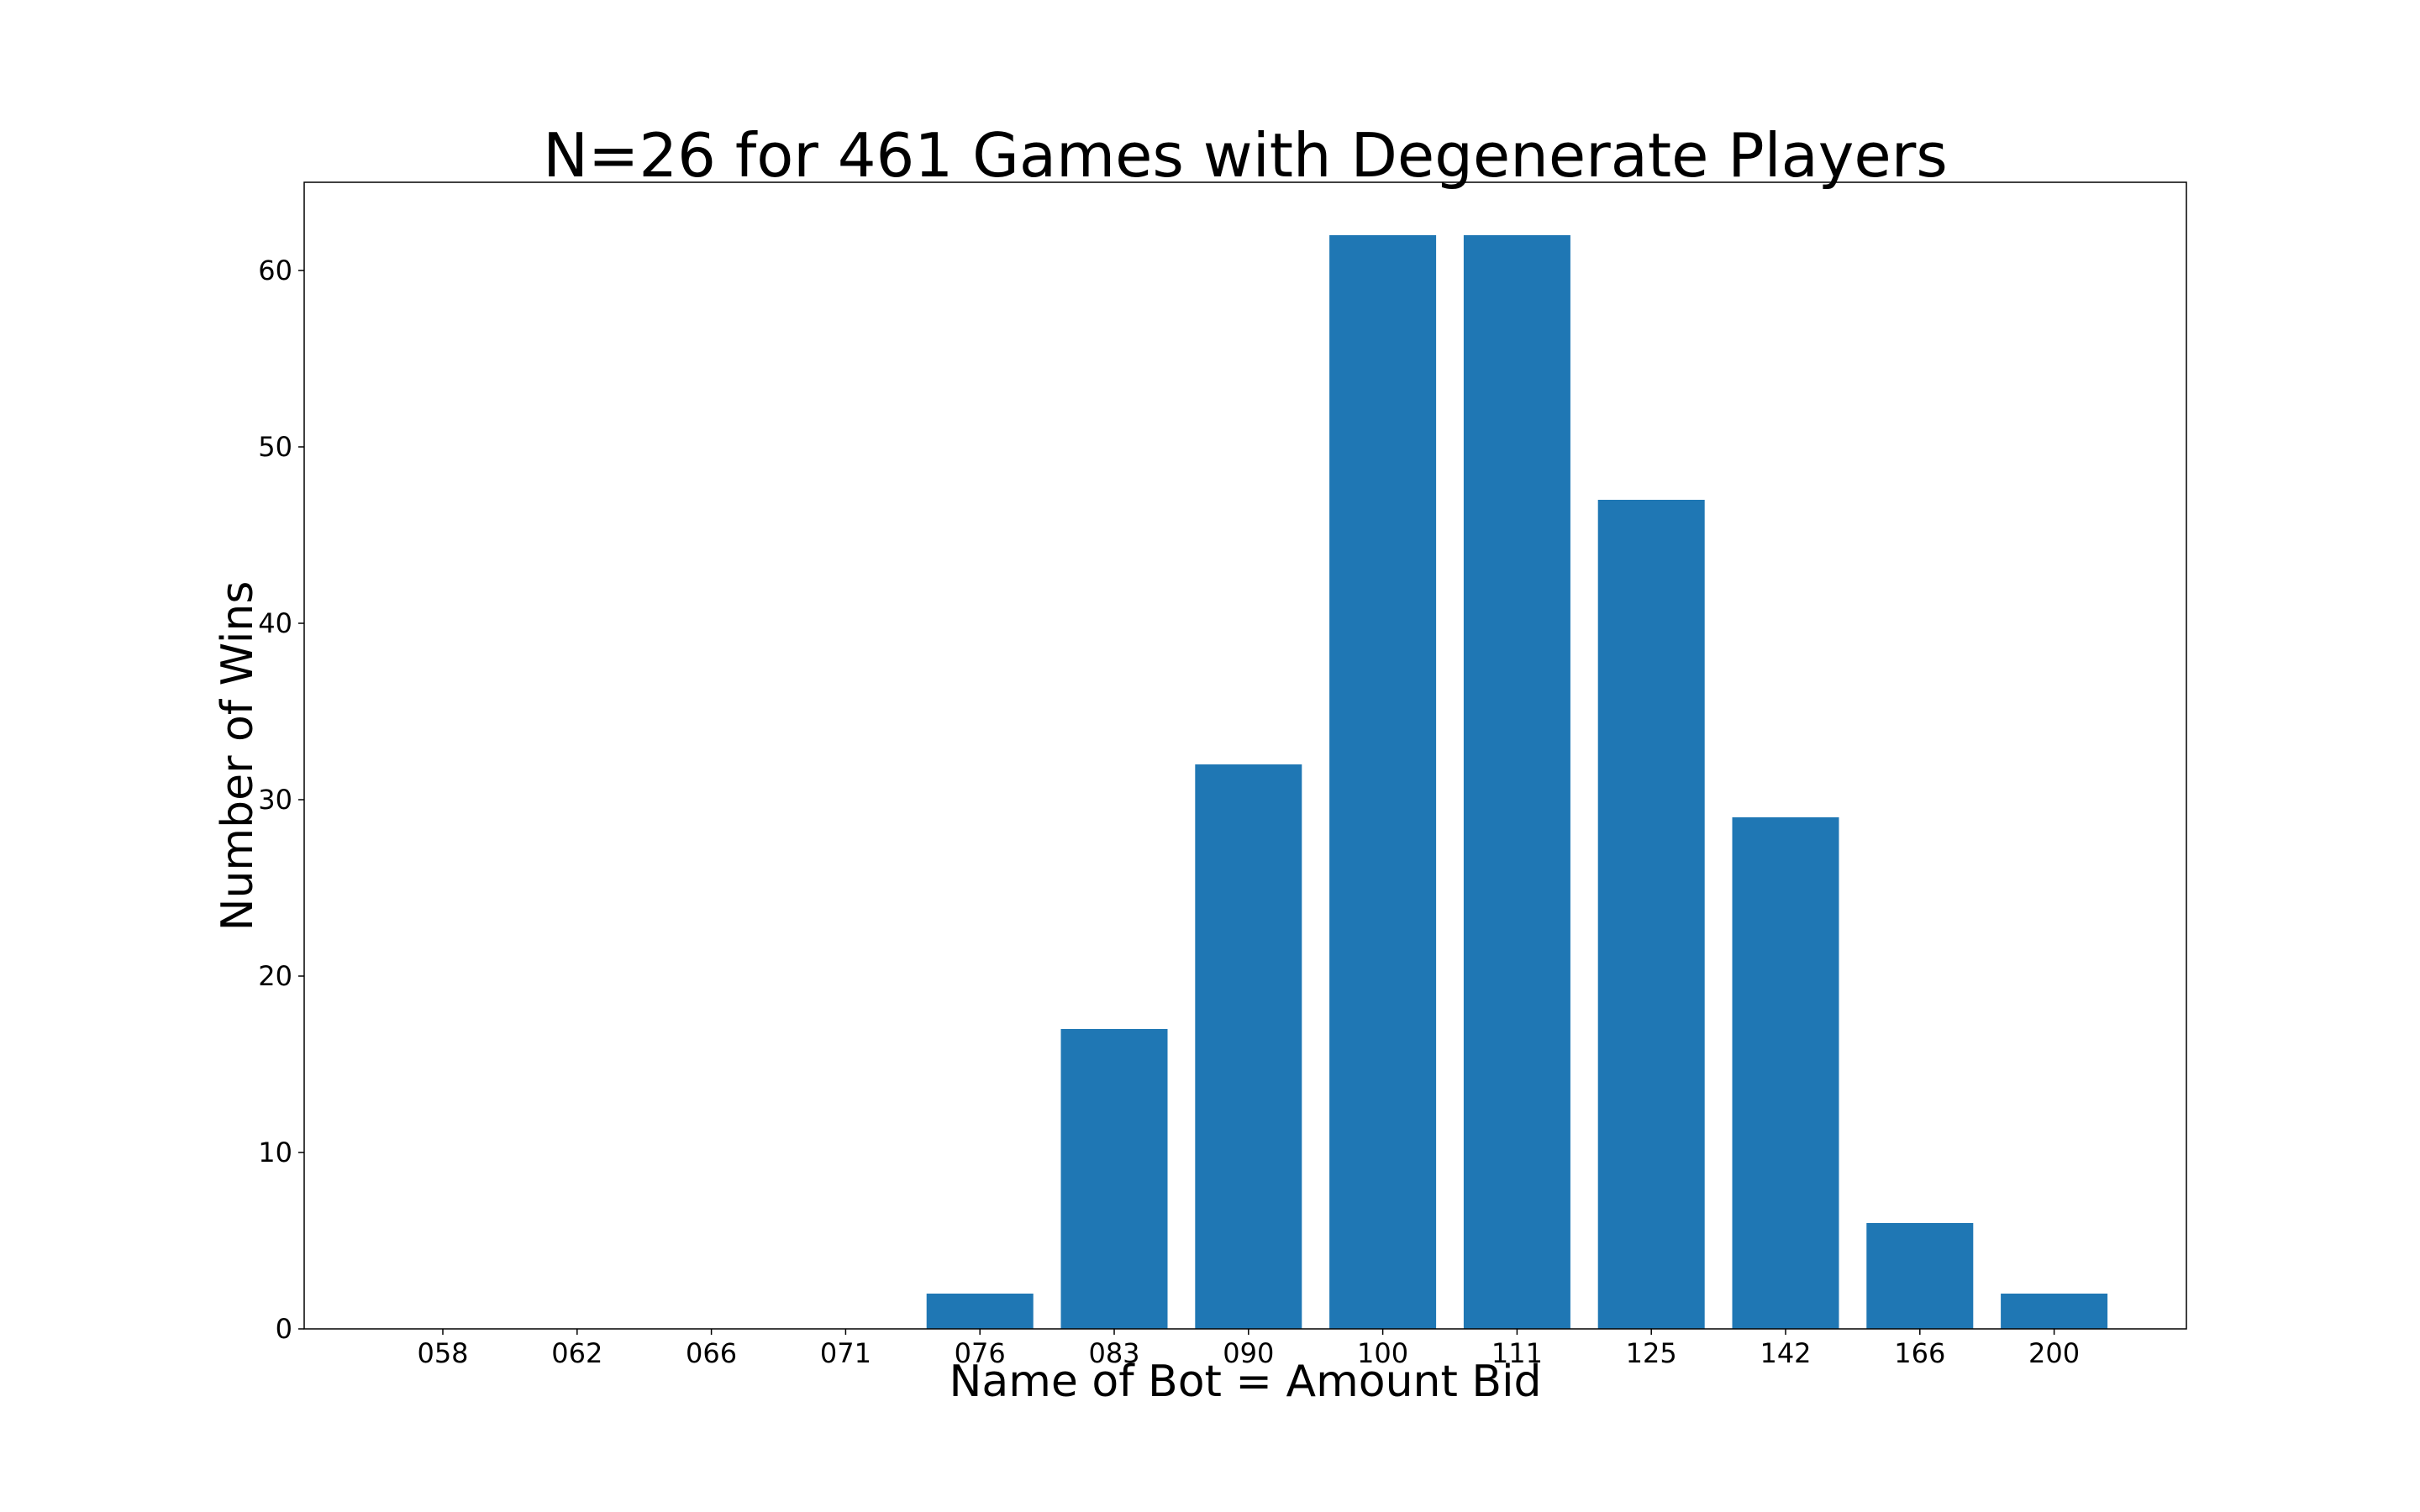 The width and height of the screenshot is (2420, 1512). Describe the element at coordinates (1248, 1353) in the screenshot. I see `x-tick-label: 090` at that location.